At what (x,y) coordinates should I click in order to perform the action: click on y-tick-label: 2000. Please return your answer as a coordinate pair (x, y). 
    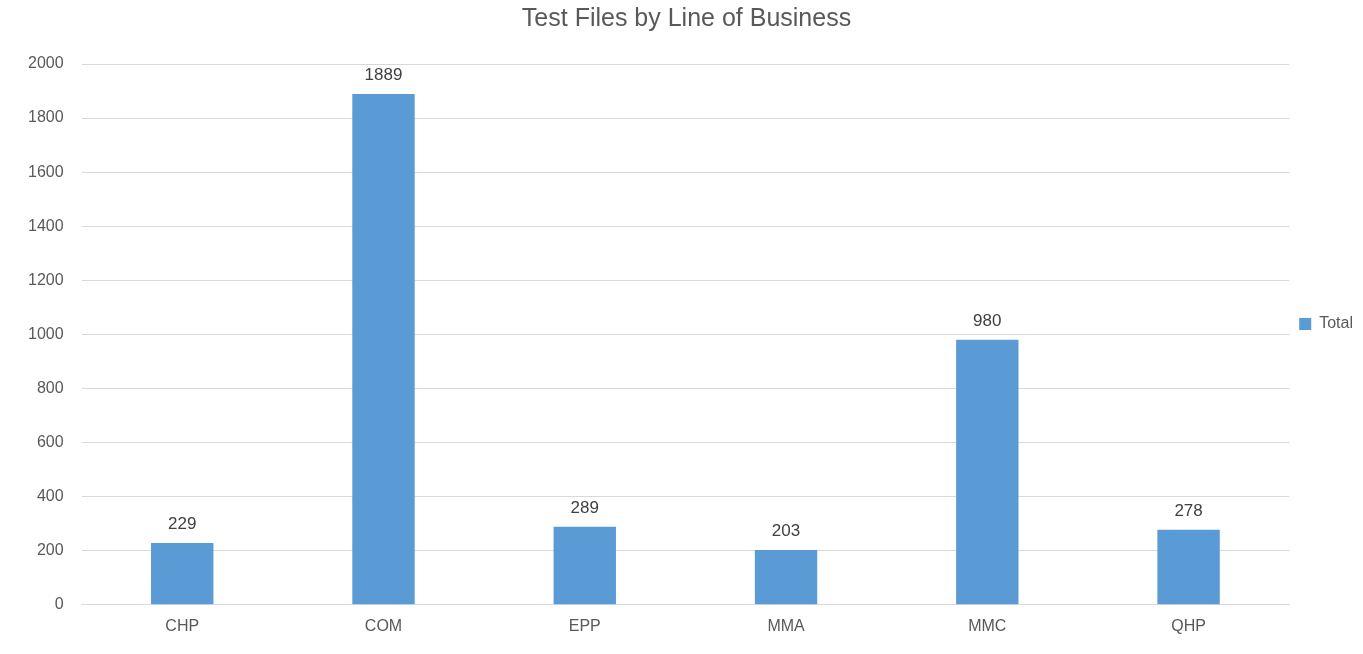
    Looking at the image, I should click on (46, 63).